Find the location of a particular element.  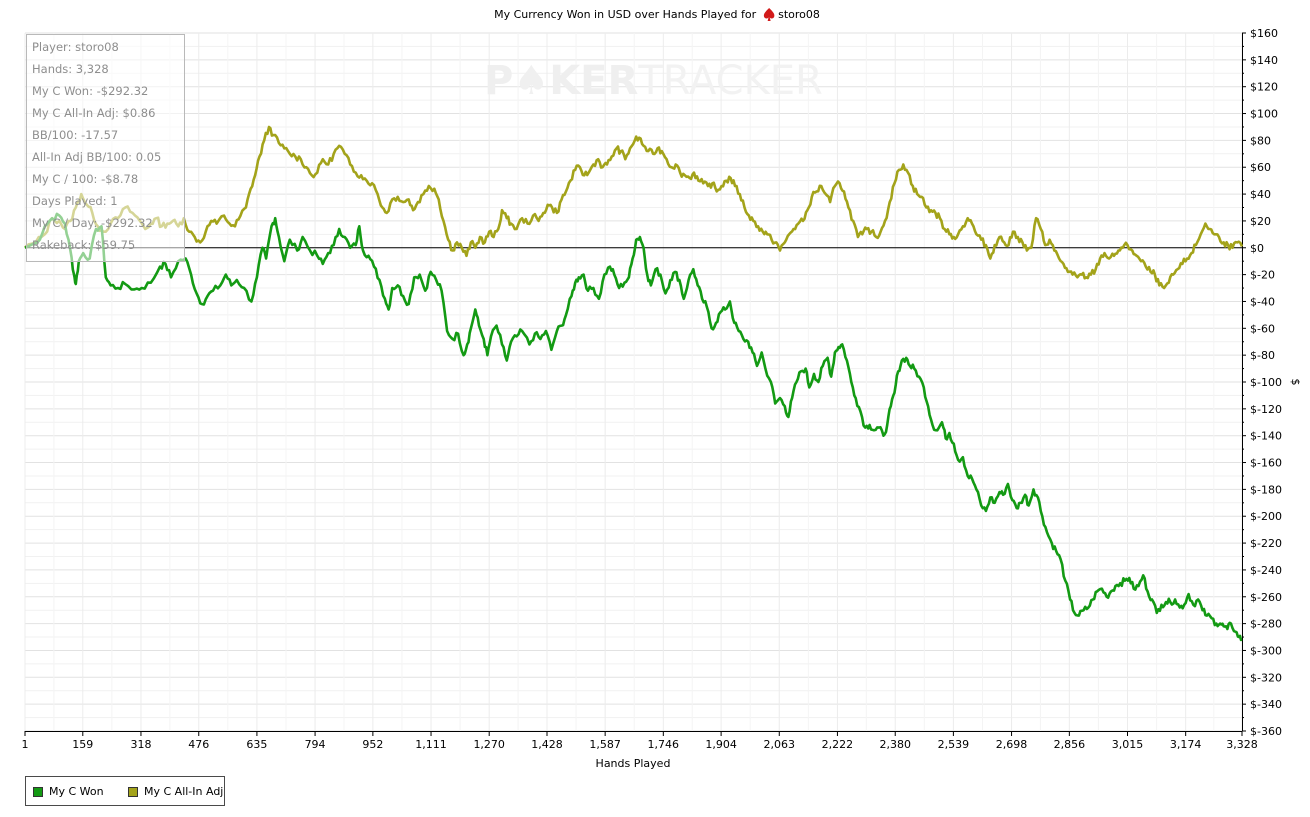

x-tick-label: 952 is located at coordinates (372, 744).